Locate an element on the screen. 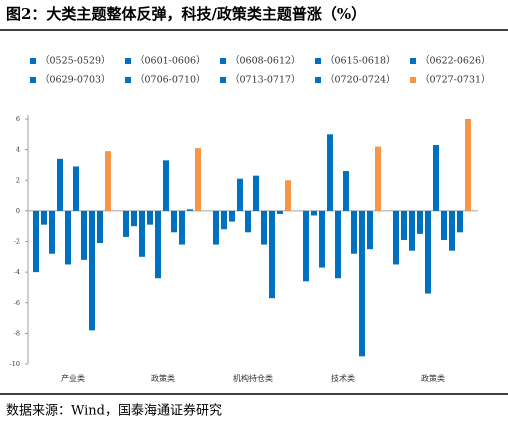  y-tick-label: 6 is located at coordinates (18, 119).